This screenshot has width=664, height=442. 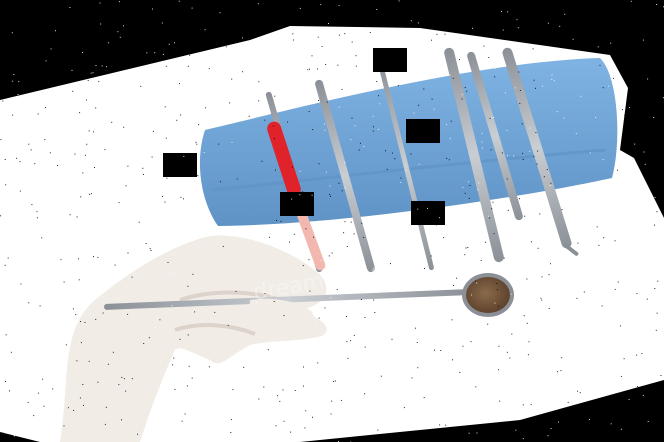 I want to click on dental-mirror, so click(x=287, y=299).